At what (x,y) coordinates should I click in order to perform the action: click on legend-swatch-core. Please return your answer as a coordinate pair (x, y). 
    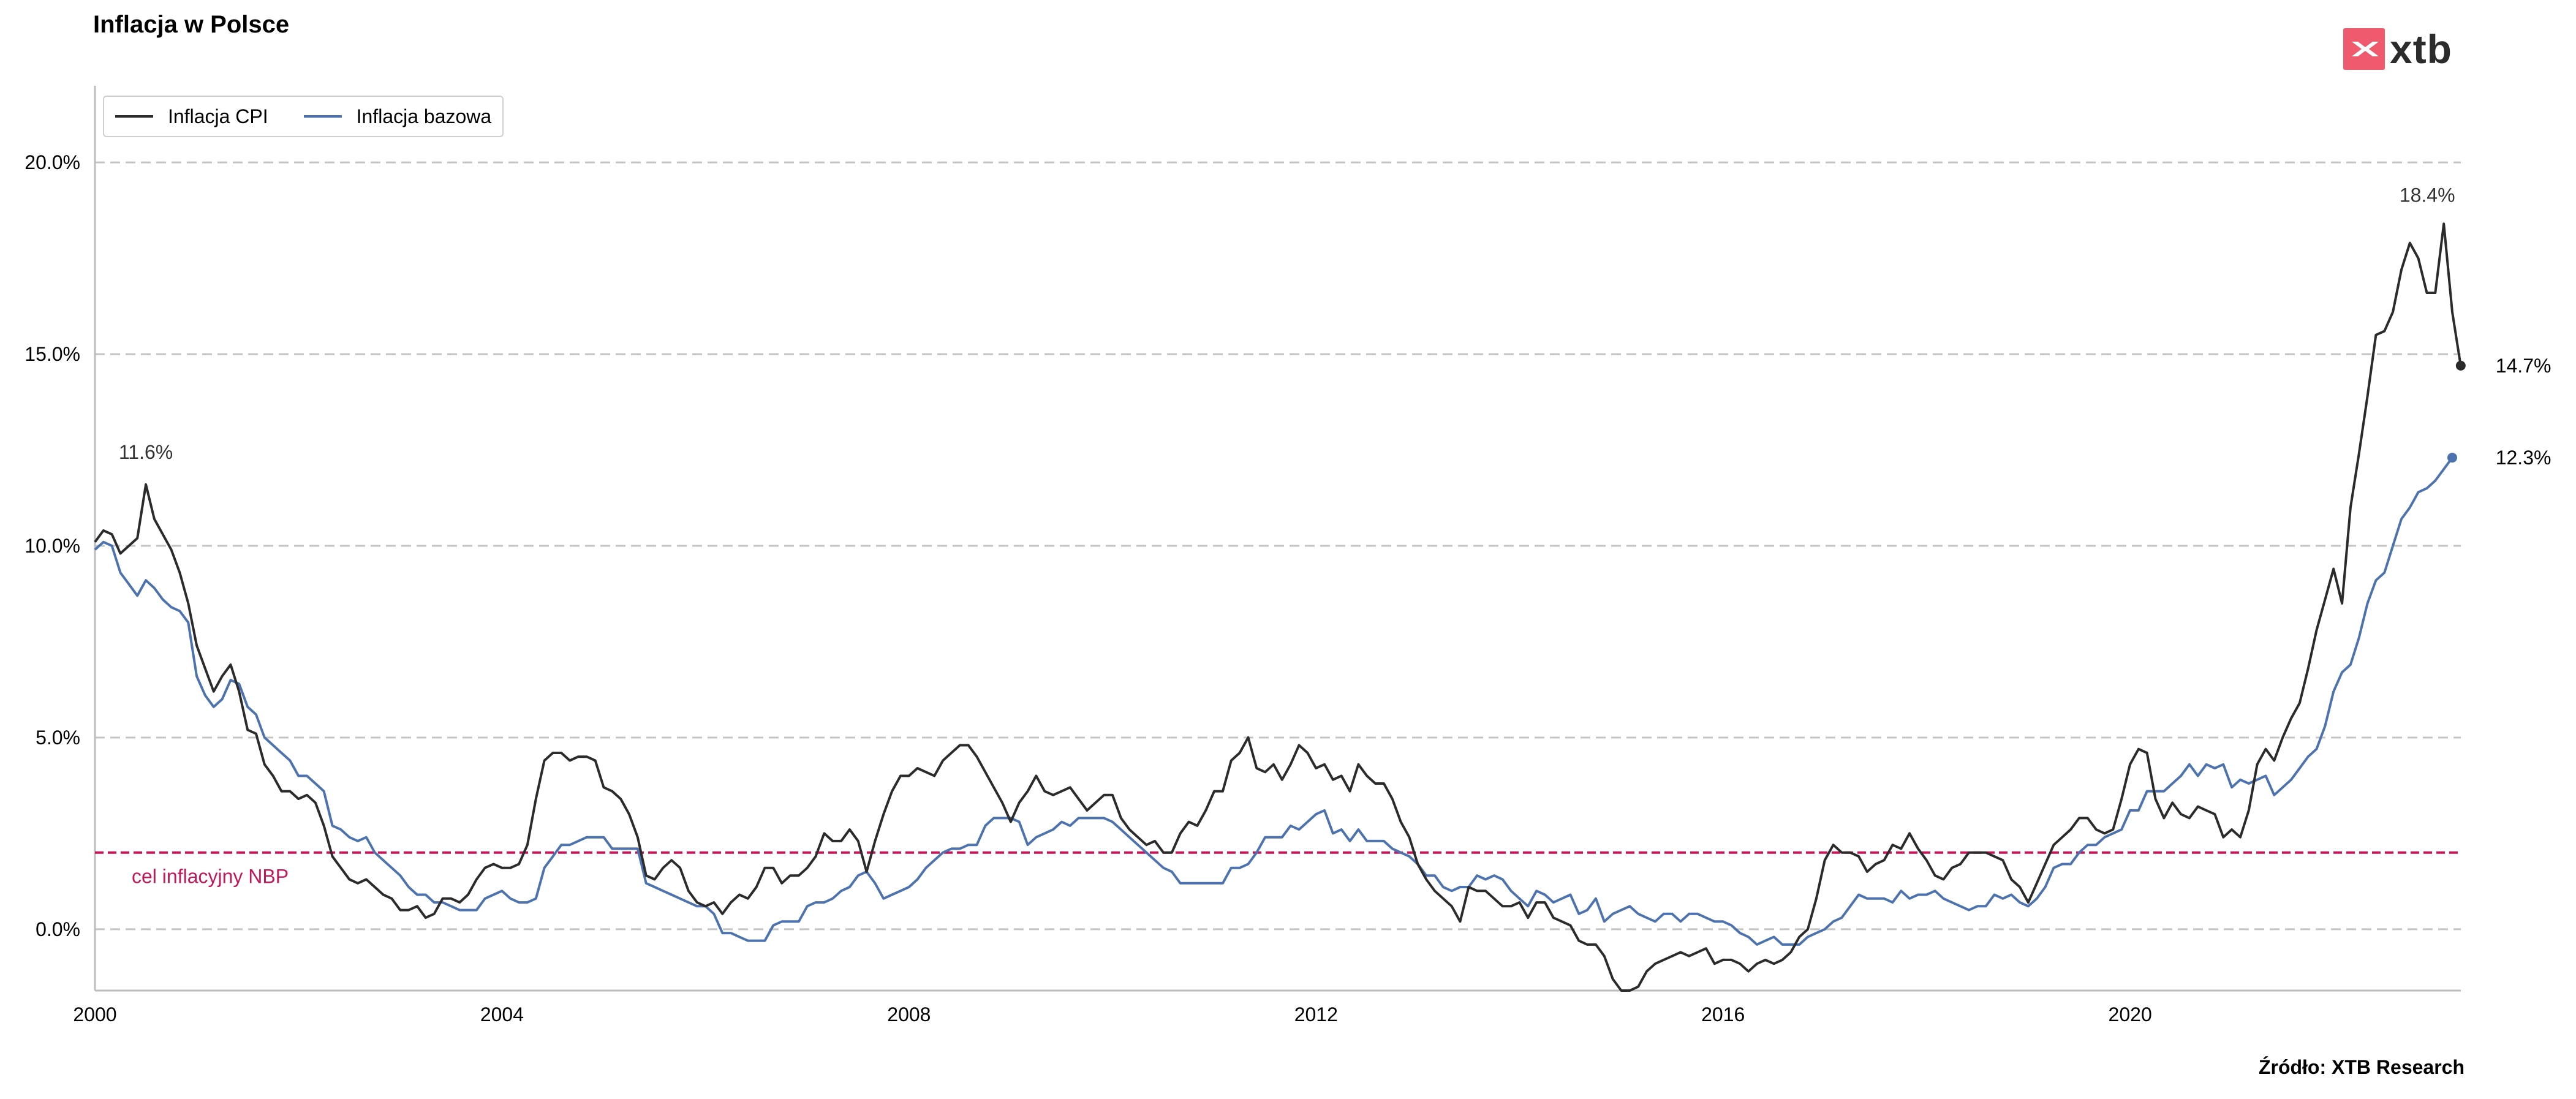
    Looking at the image, I should click on (322, 116).